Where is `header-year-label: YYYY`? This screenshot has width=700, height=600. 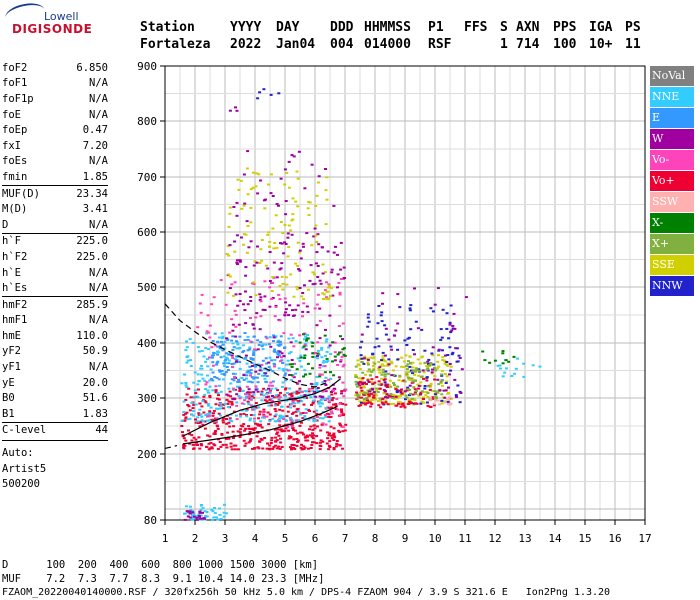 header-year-label: YYYY is located at coordinates (246, 27).